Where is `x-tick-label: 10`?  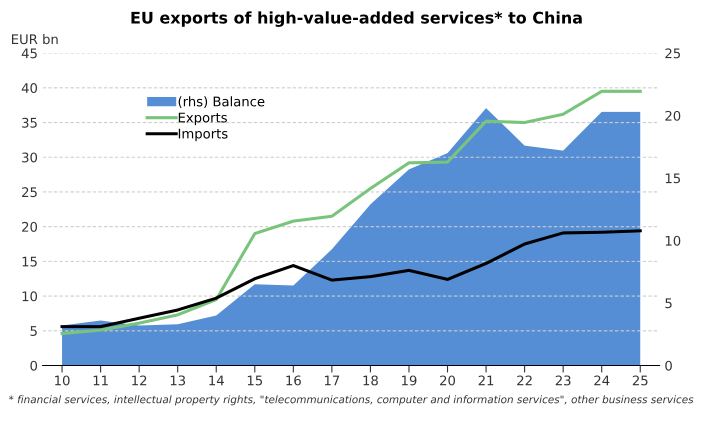 x-tick-label: 10 is located at coordinates (62, 380).